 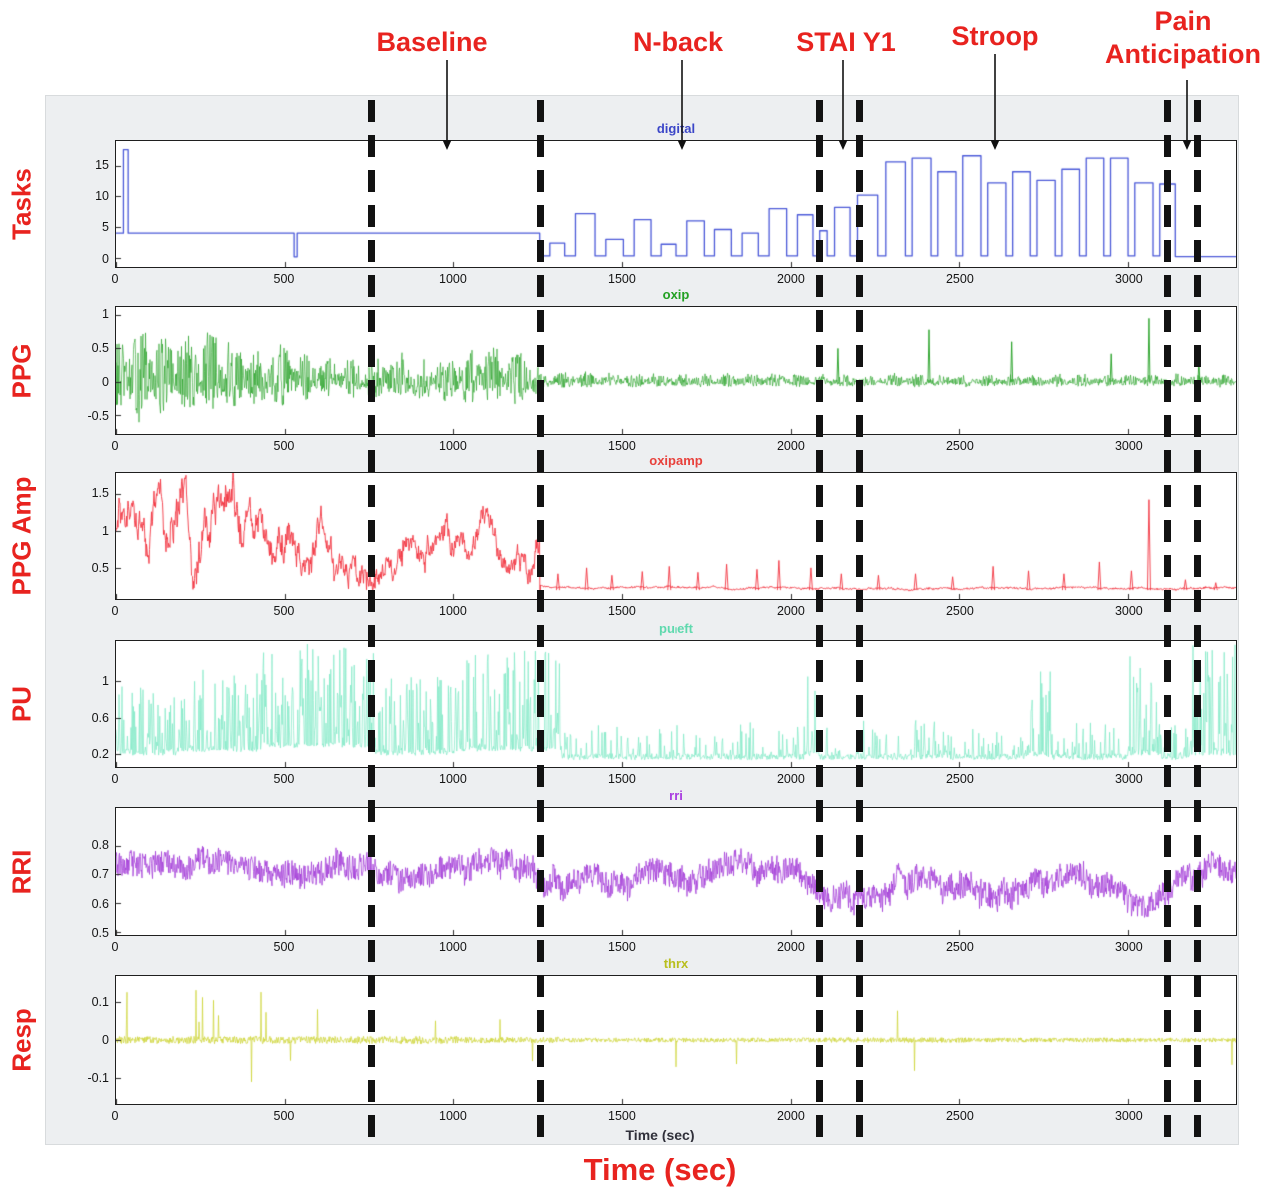 I want to click on signal-canvas-resp, so click(x=676, y=1040).